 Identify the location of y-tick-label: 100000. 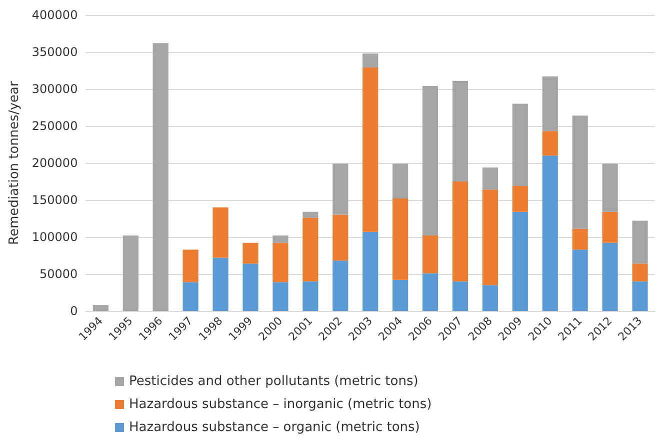
(55, 237).